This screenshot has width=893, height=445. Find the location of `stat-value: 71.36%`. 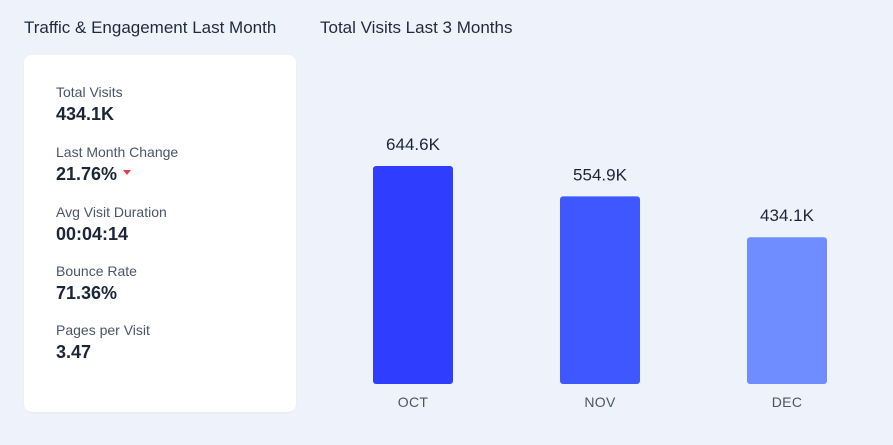

stat-value: 71.36% is located at coordinates (87, 293).